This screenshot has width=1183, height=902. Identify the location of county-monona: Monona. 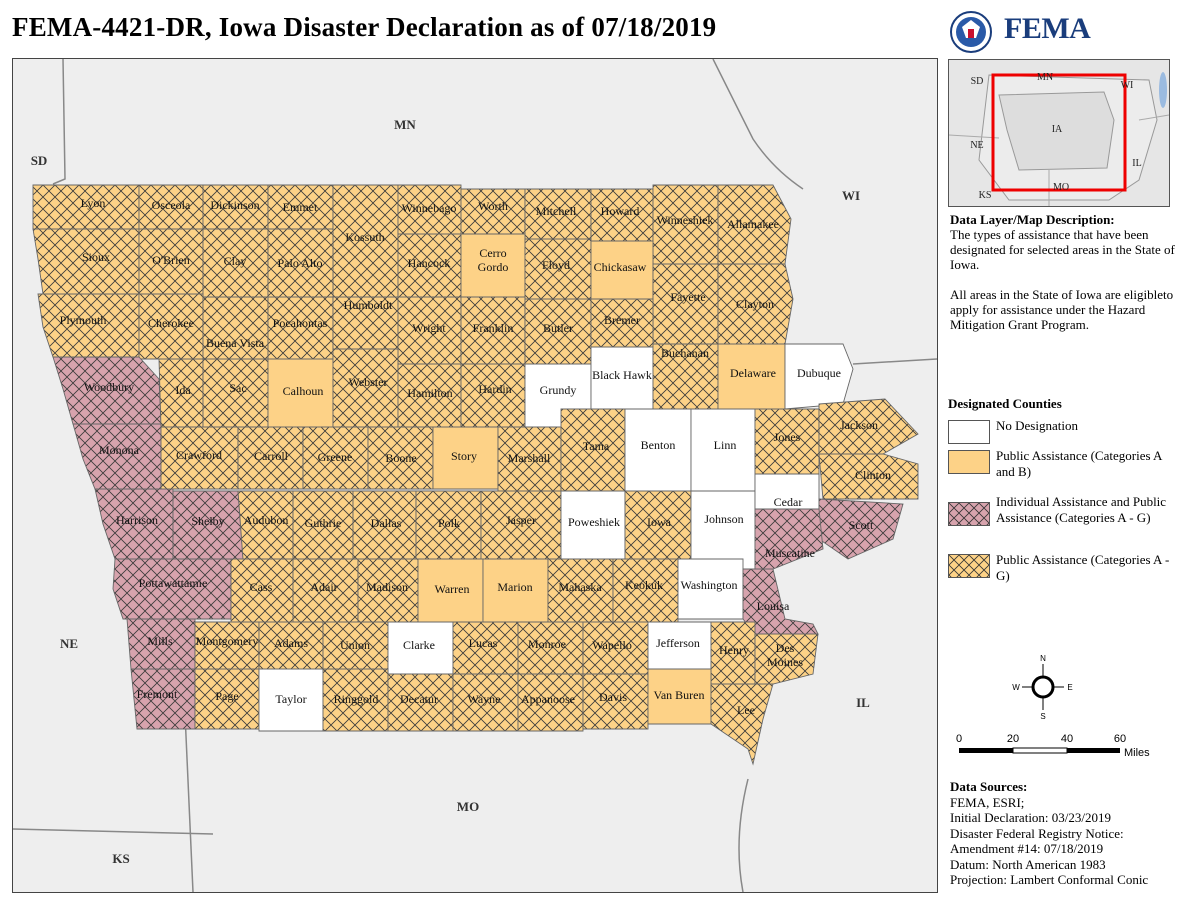
(117, 456).